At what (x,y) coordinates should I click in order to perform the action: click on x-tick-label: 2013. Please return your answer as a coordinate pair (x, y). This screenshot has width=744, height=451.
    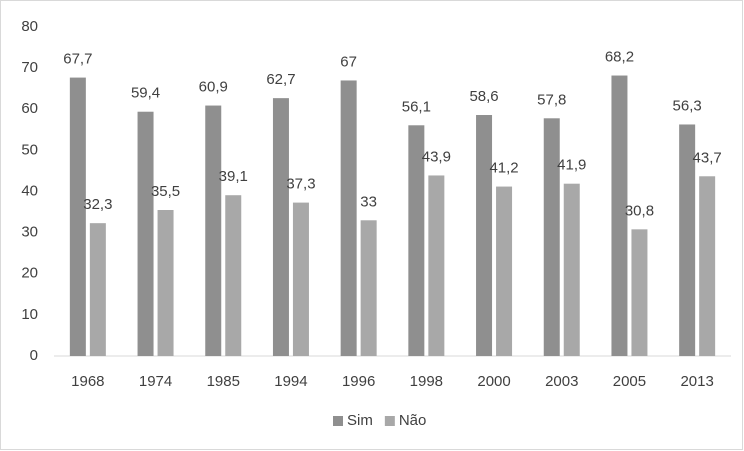
    Looking at the image, I should click on (696, 381).